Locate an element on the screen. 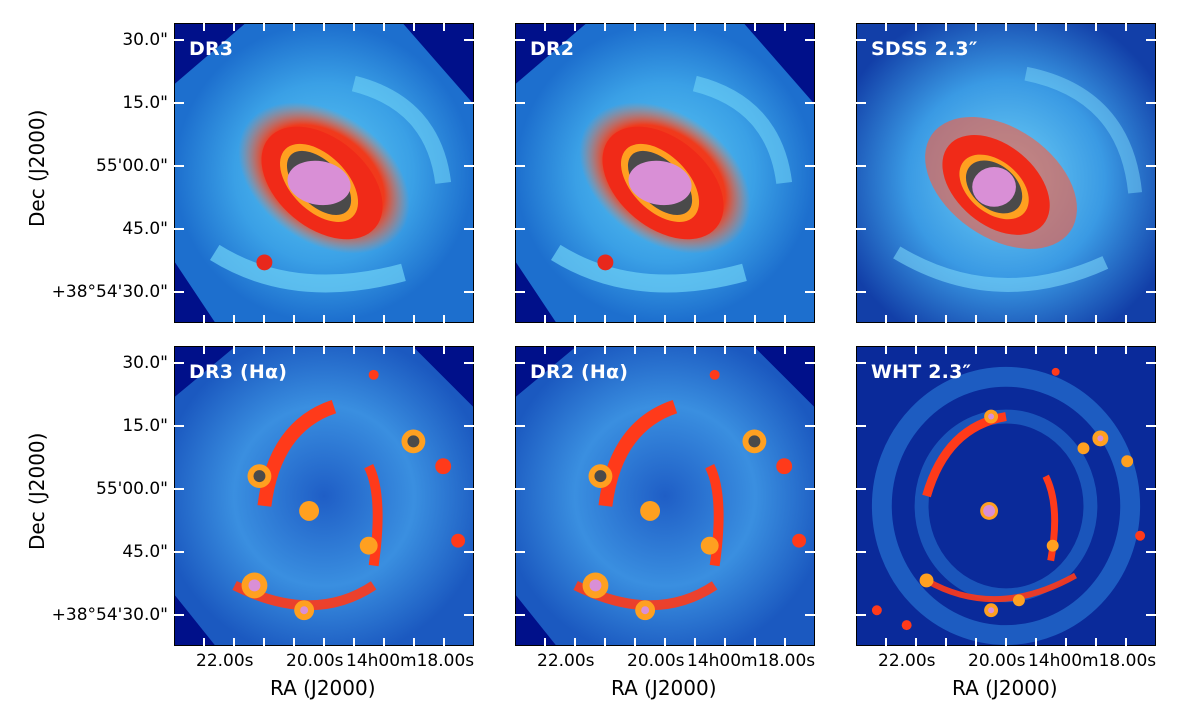 This screenshot has width=1200, height=723. panel-dr2-halpha: DR2 (Hα) is located at coordinates (665, 496).